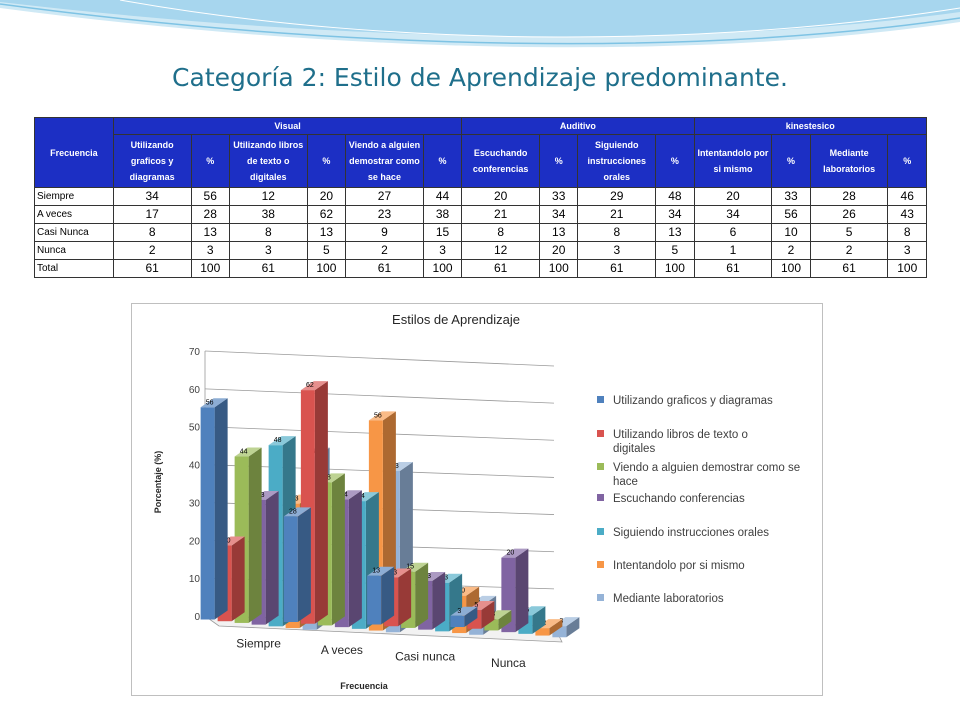 The image size is (960, 720). Describe the element at coordinates (74, 268) in the screenshot. I see `row-label: Total` at that location.